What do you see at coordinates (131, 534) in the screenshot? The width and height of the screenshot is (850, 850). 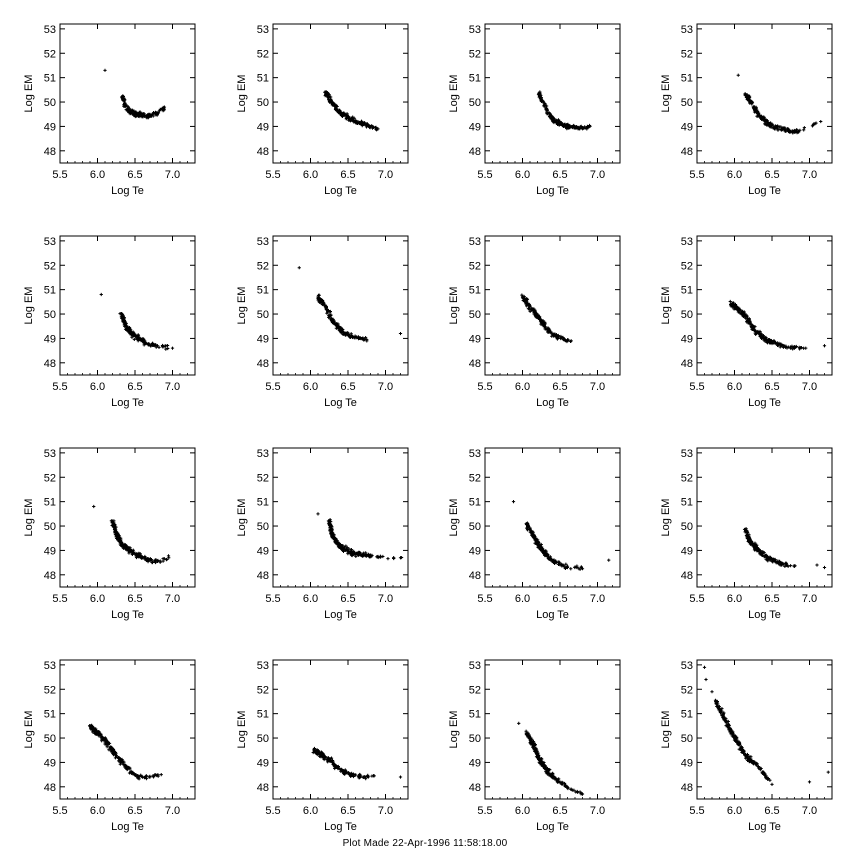 I see `point-cloud` at bounding box center [131, 534].